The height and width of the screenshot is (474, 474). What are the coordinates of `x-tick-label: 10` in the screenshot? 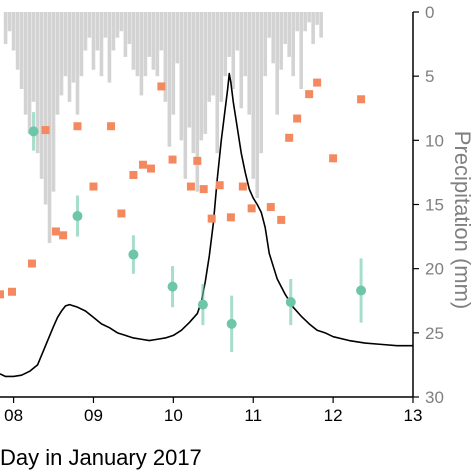 It's located at (173, 415).